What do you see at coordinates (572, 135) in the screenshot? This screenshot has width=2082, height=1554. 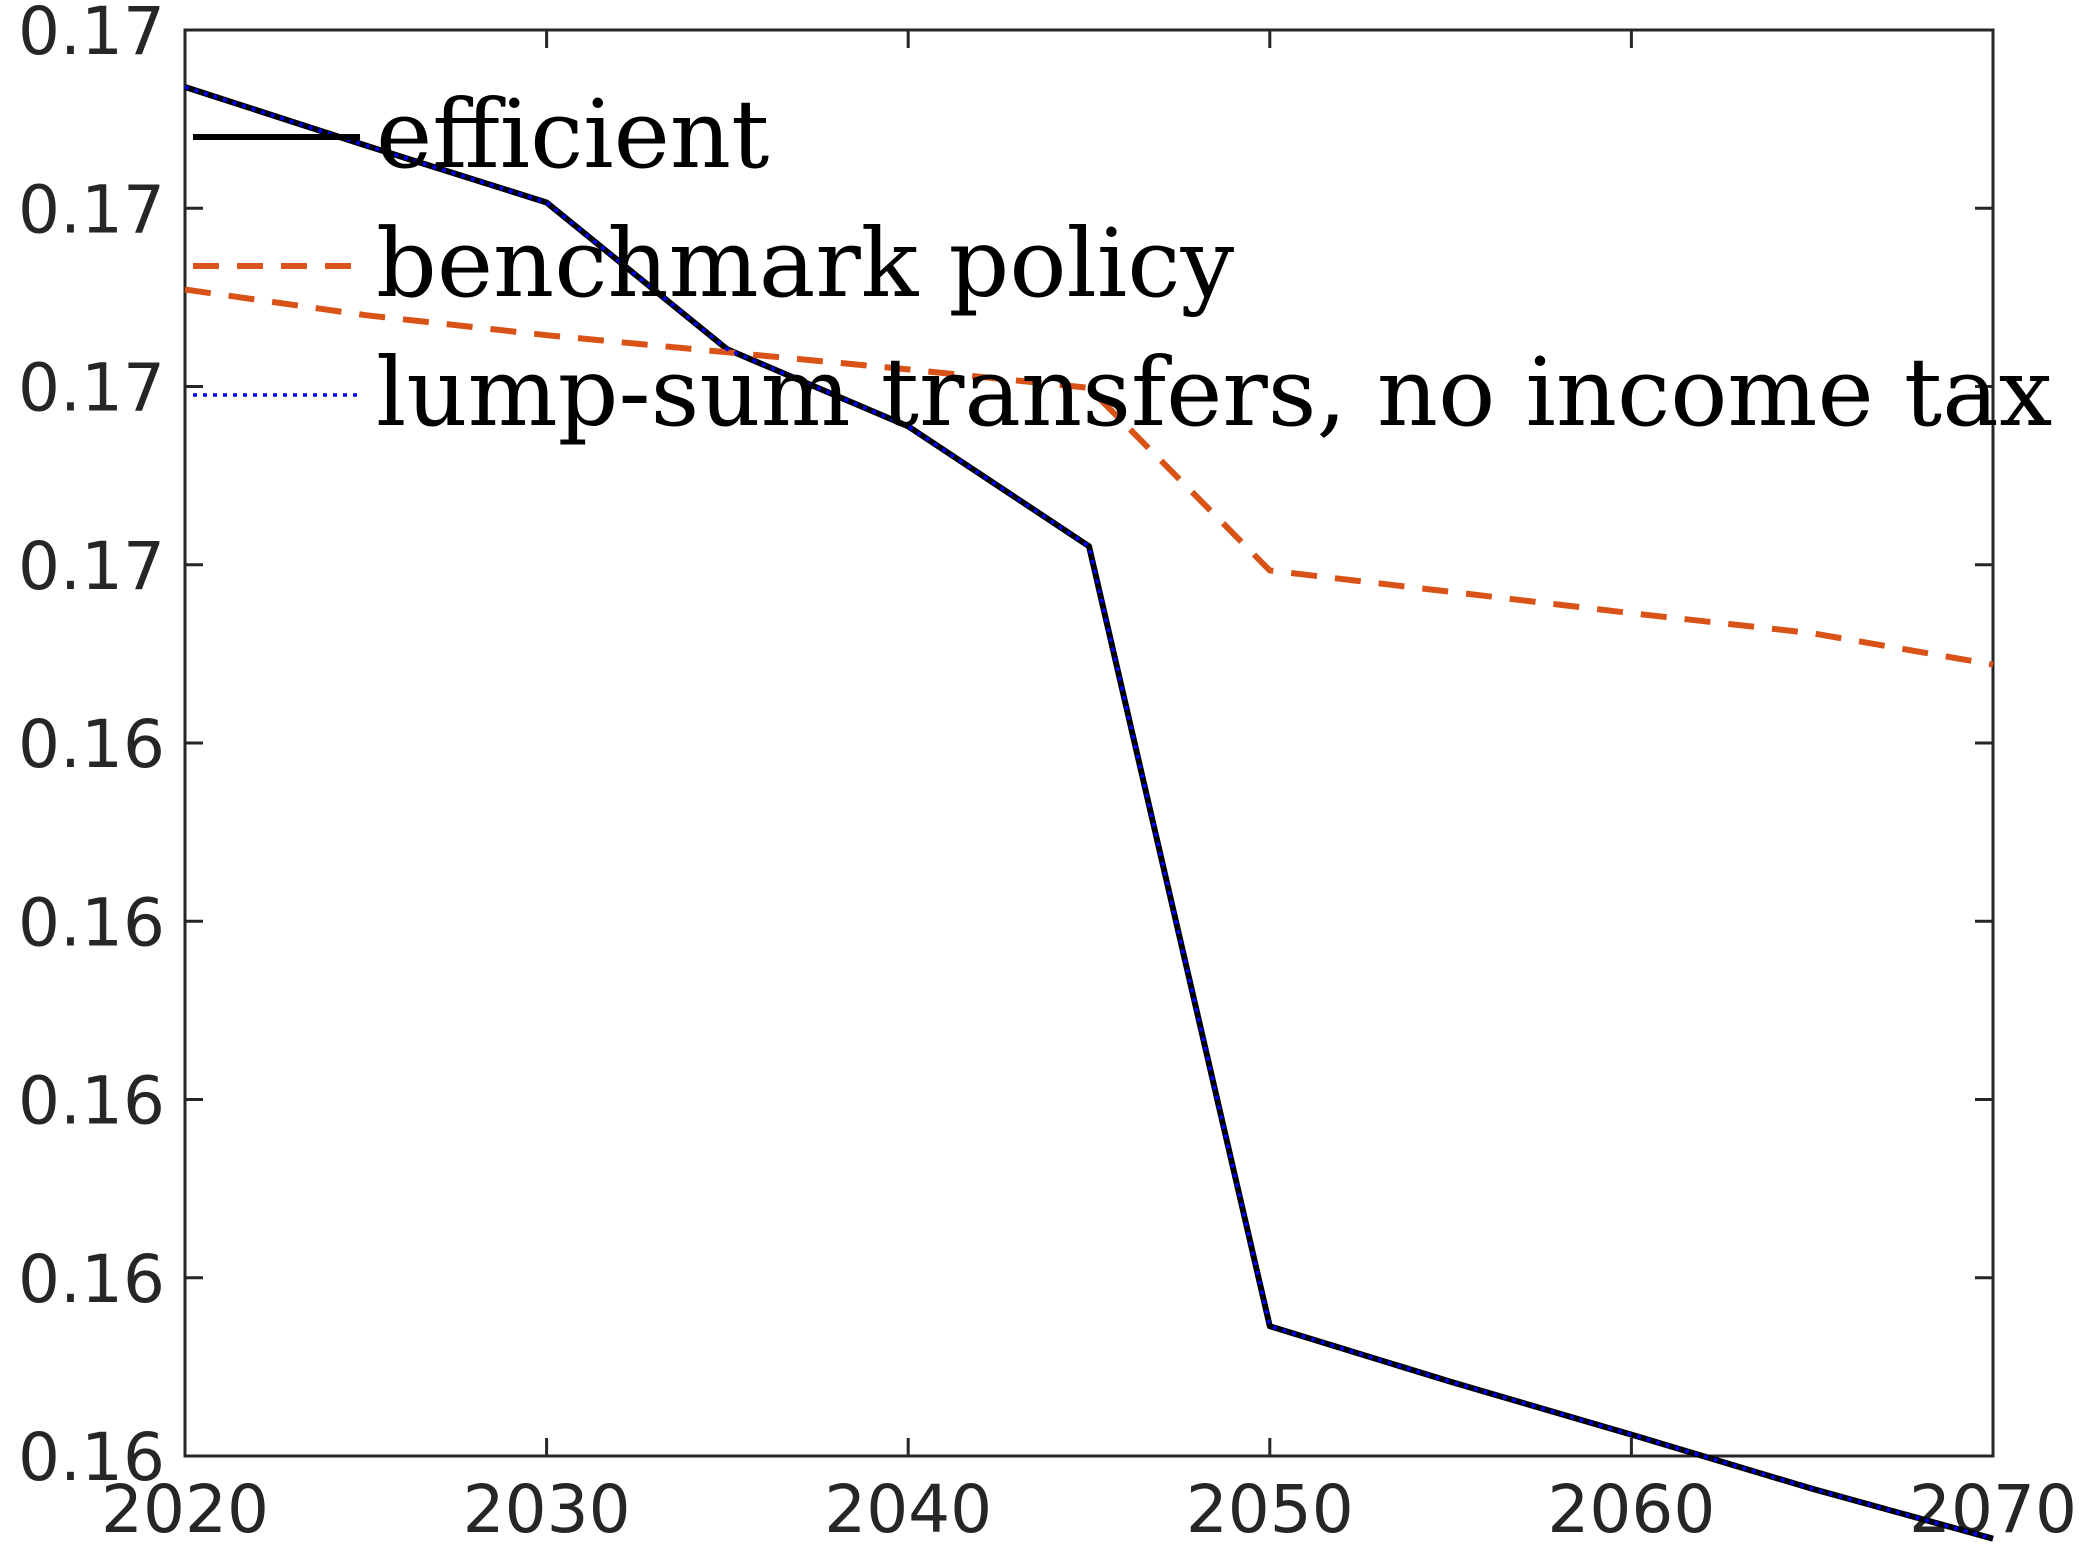 I see `legend-label-0: efficient` at bounding box center [572, 135].